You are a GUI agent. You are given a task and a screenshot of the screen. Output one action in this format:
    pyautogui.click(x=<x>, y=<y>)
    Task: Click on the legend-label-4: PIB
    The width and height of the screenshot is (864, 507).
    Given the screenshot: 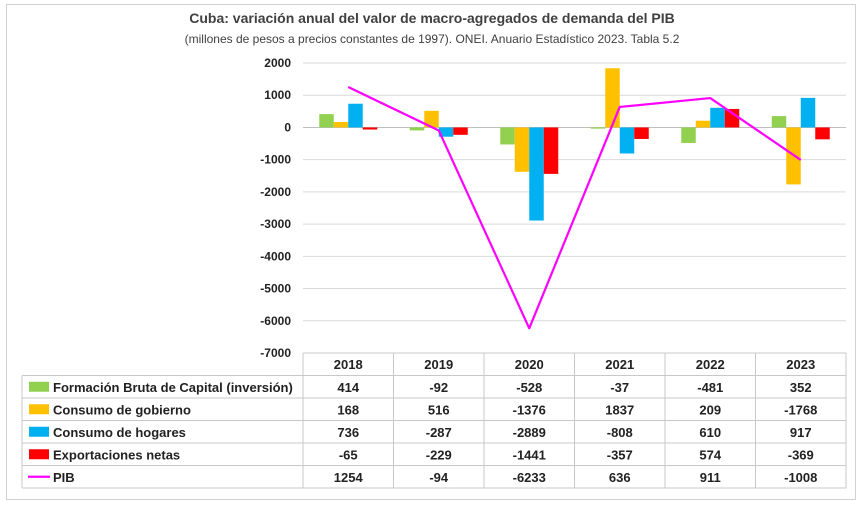 What is the action you would take?
    pyautogui.click(x=64, y=477)
    